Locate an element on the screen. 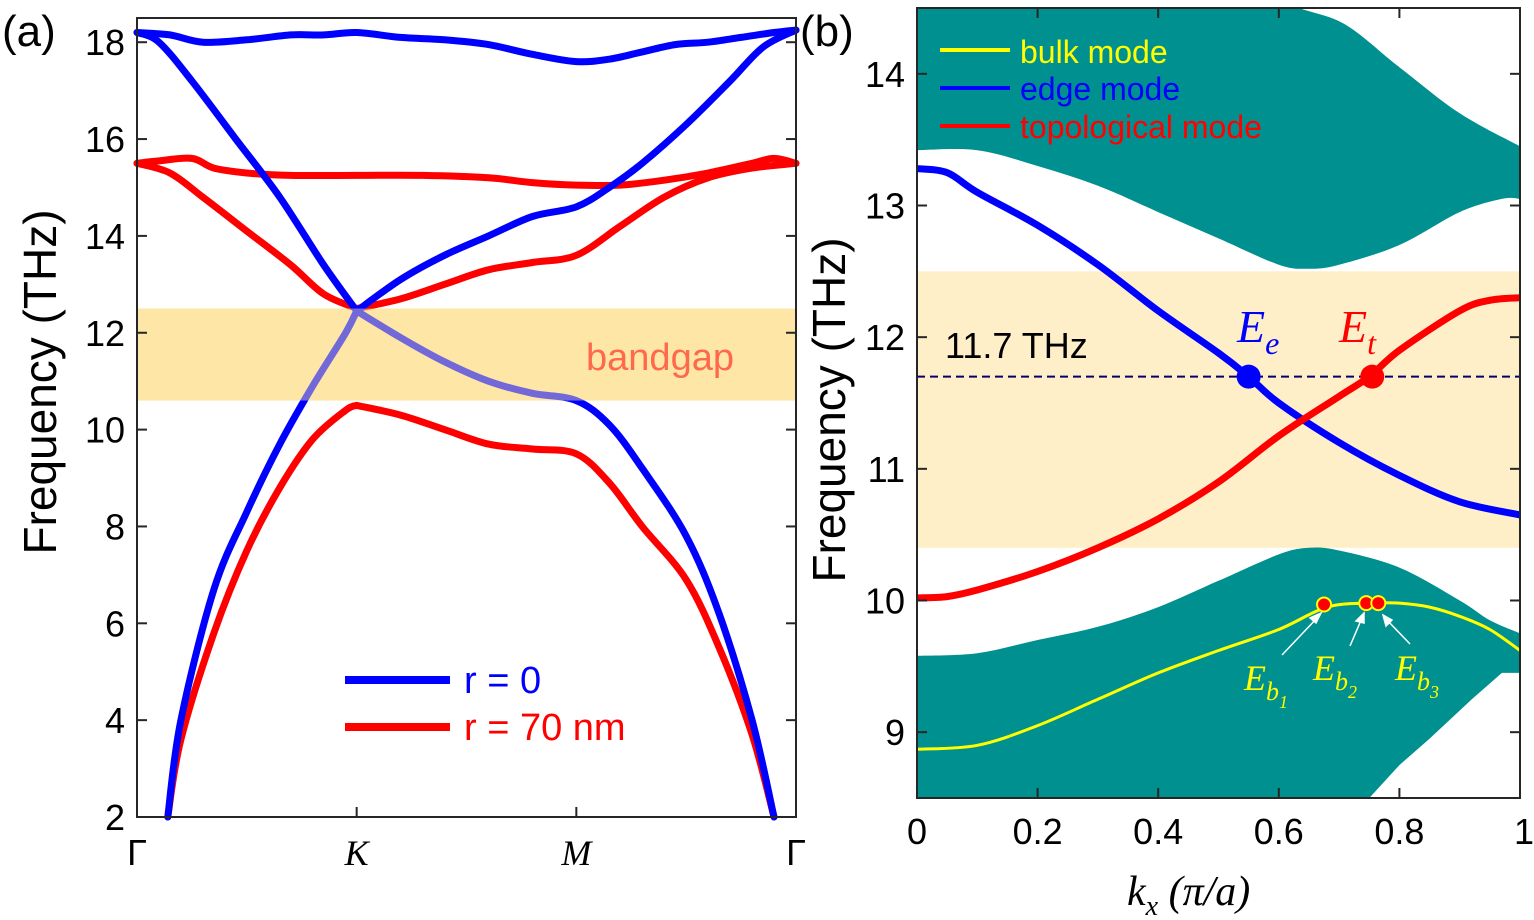 The width and height of the screenshot is (1534, 920). xlabel-rest: (π/a) is located at coordinates (1204, 892).